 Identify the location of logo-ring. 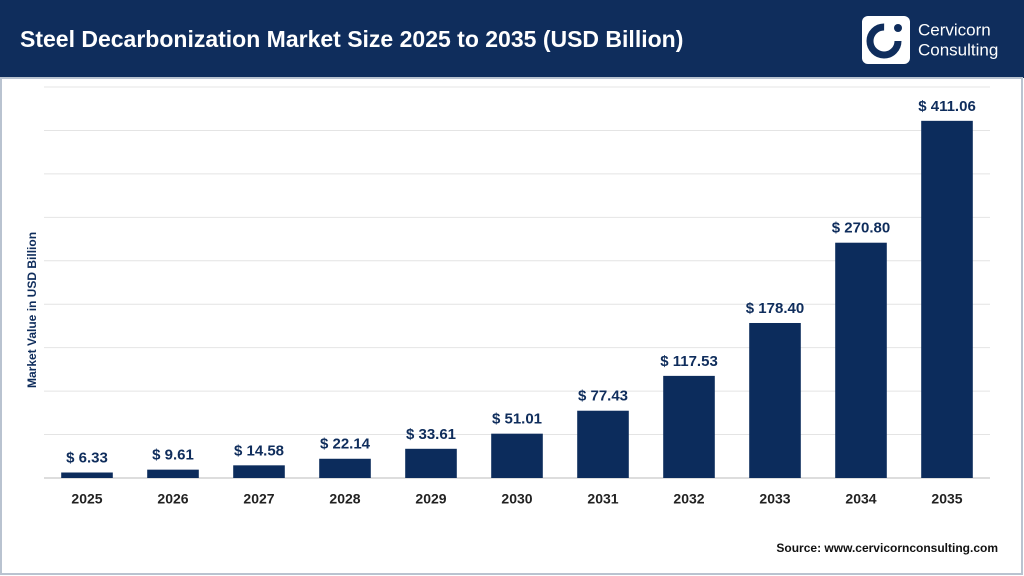
(884, 41).